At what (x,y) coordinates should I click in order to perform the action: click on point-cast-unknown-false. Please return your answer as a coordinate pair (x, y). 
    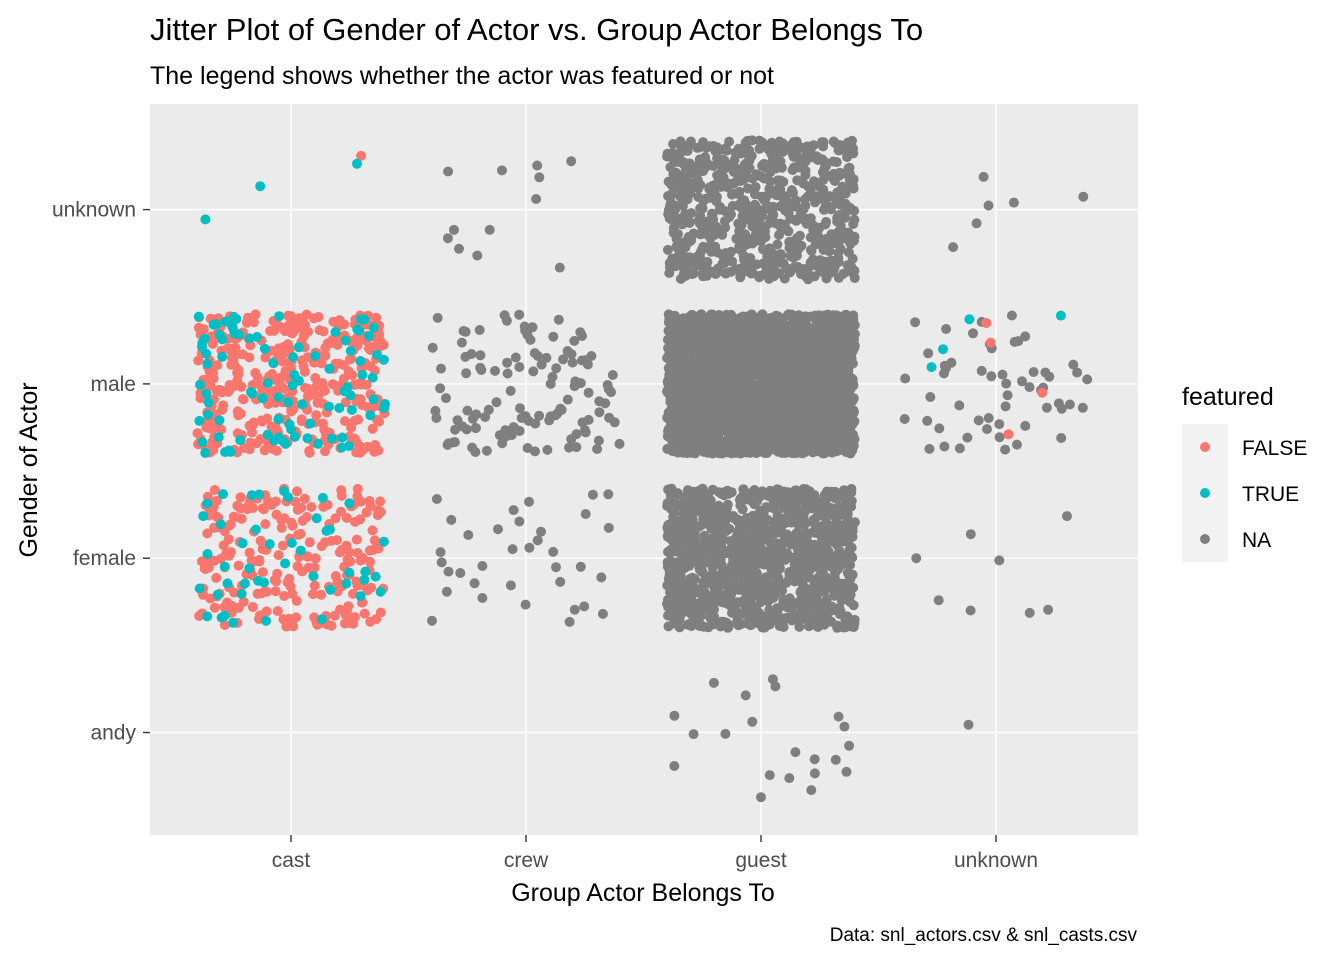
    Looking at the image, I should click on (361, 155).